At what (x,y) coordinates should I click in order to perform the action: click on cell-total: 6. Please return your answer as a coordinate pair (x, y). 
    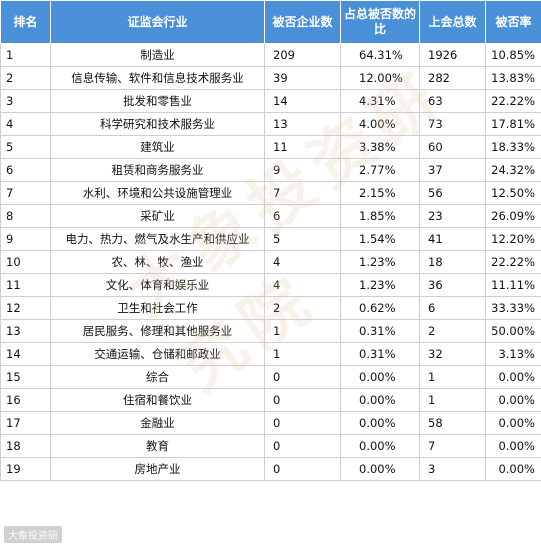
    Looking at the image, I should click on (452, 308).